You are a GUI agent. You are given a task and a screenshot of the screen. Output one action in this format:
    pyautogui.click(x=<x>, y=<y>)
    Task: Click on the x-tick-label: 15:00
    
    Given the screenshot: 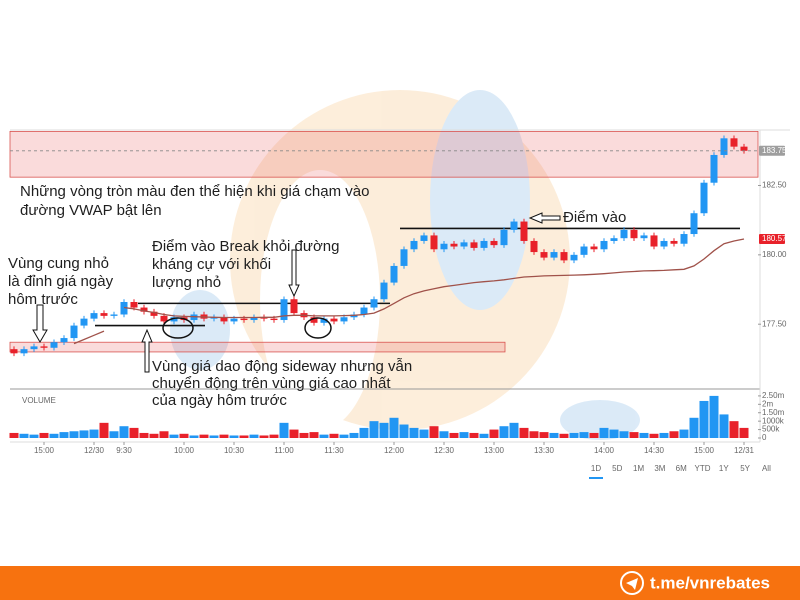 What is the action you would take?
    pyautogui.click(x=704, y=450)
    